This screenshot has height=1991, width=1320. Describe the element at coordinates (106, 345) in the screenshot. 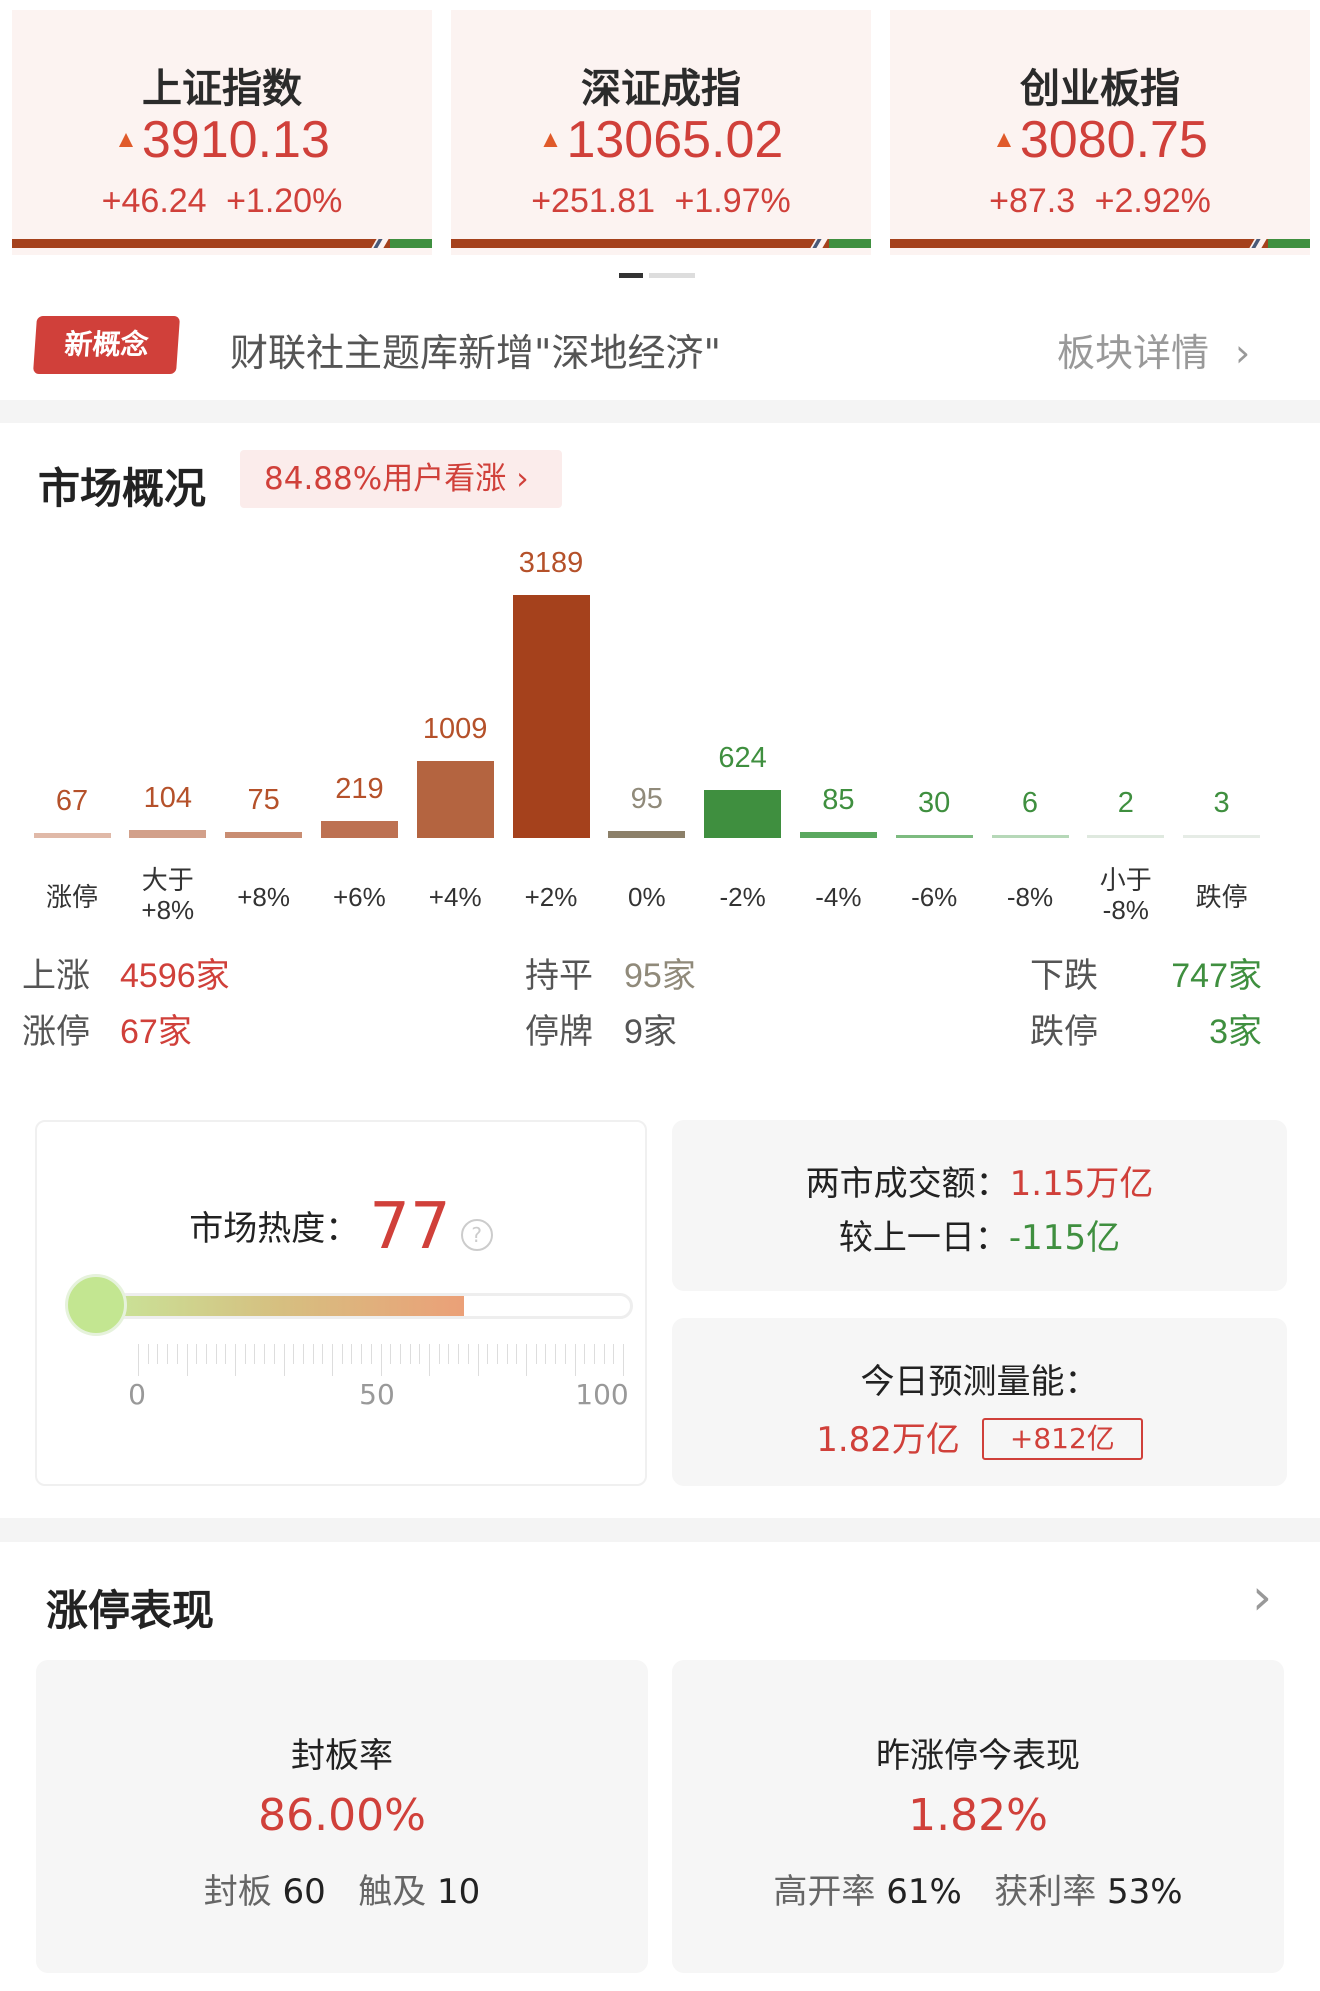

I see `new-concept-tag: 新概念` at that location.